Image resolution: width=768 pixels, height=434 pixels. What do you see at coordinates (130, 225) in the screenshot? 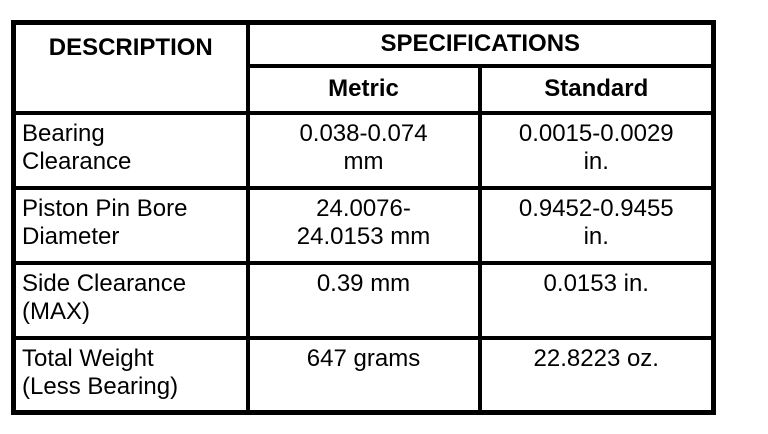
I see `description-cell: Piston Pin Bore Diameter` at bounding box center [130, 225].